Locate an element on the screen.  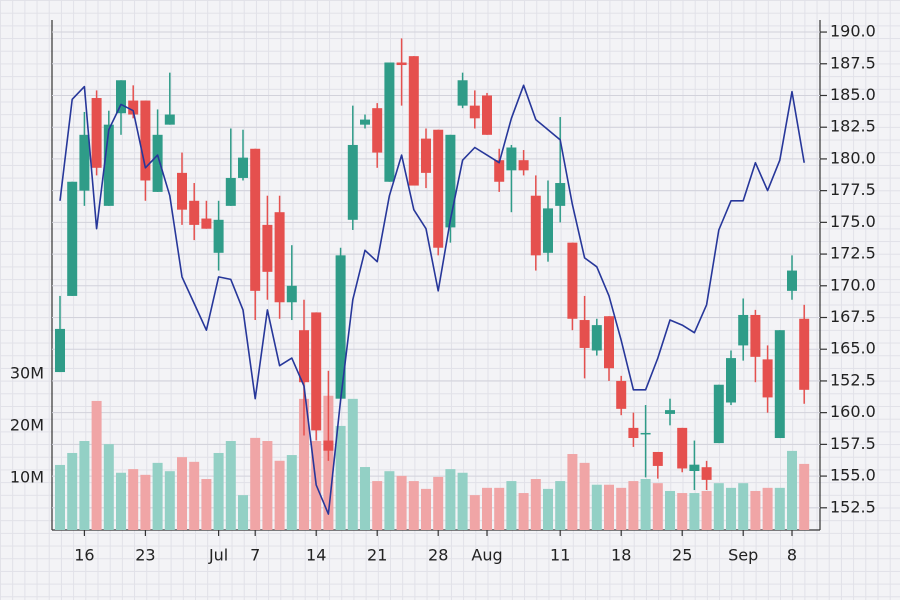
y2-tick-label: 30M is located at coordinates (27, 372).